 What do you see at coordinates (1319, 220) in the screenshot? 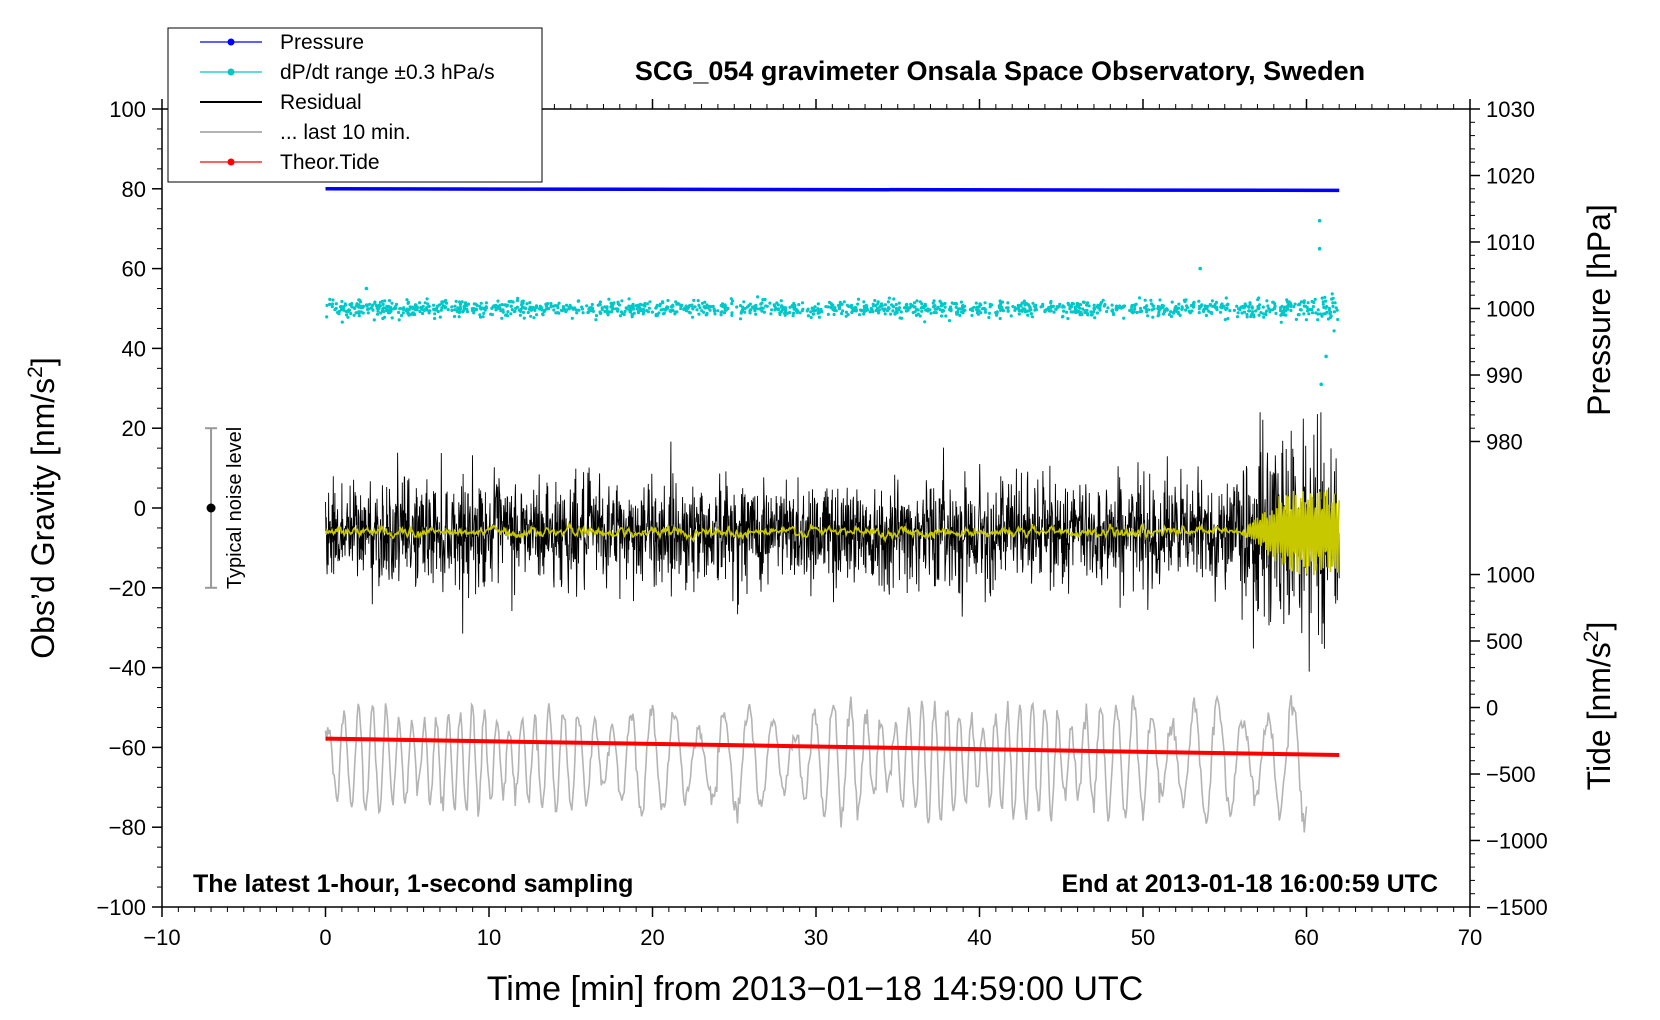
I see `dpdt-outlier` at bounding box center [1319, 220].